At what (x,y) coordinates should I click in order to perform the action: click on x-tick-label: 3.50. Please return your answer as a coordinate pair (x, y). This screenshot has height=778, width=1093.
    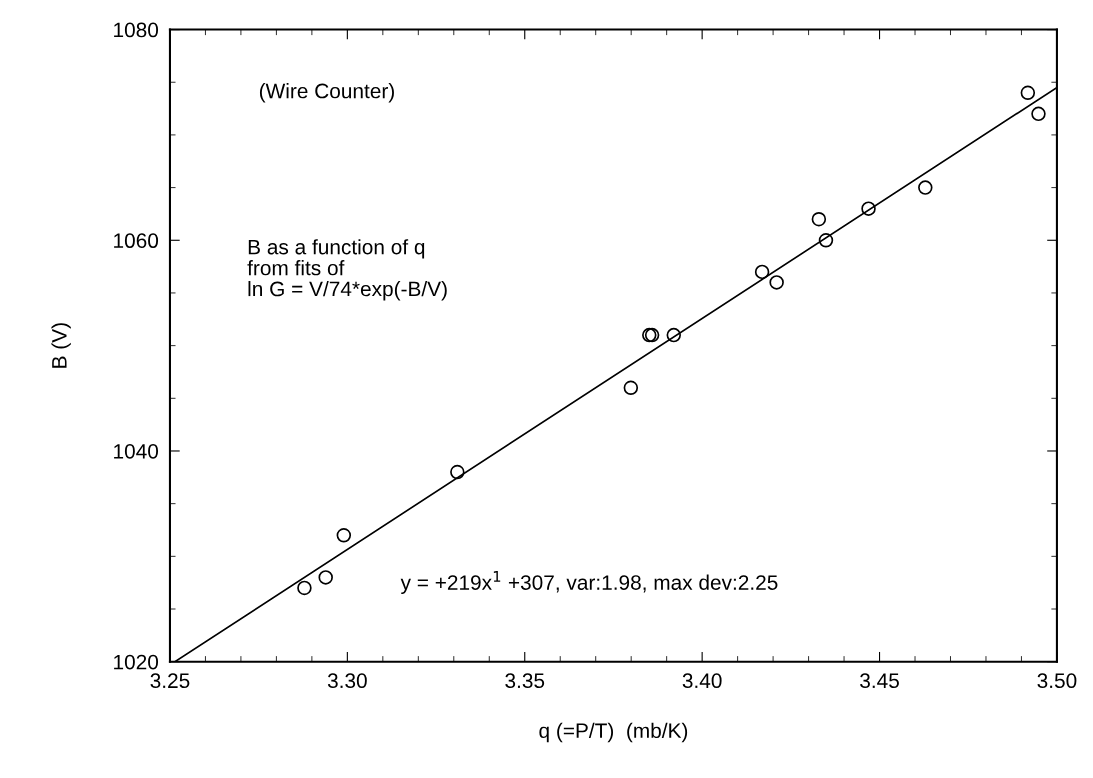
    Looking at the image, I should click on (1057, 681).